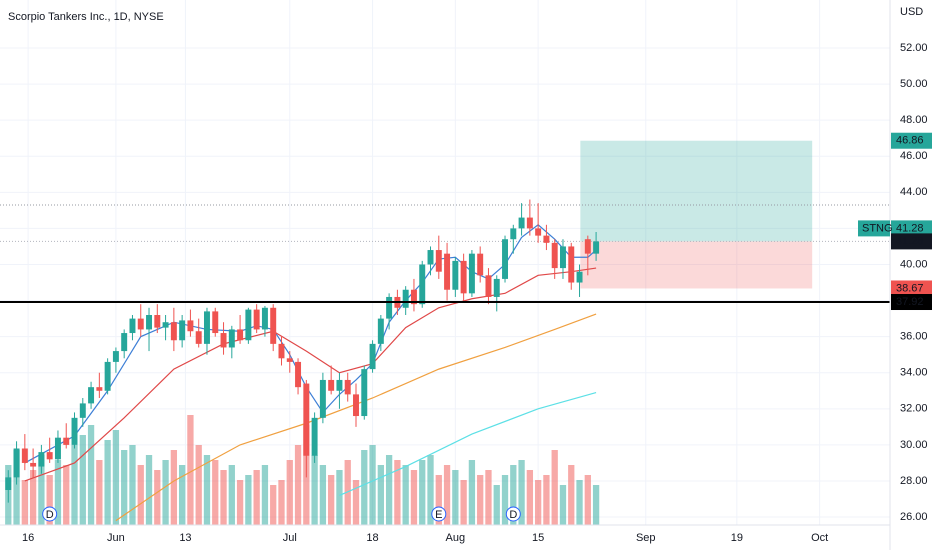  What do you see at coordinates (914, 409) in the screenshot?
I see `y-tick-label: 32.00` at bounding box center [914, 409].